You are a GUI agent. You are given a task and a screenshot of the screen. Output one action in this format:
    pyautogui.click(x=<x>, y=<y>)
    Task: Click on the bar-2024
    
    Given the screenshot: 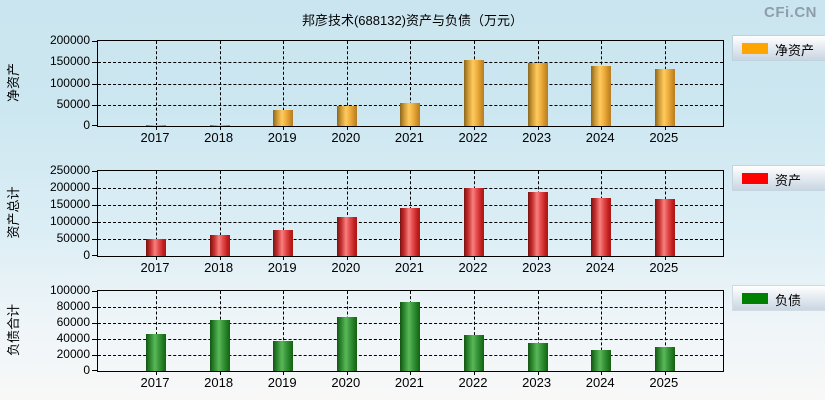 What is the action you would take?
    pyautogui.click(x=601, y=226)
    